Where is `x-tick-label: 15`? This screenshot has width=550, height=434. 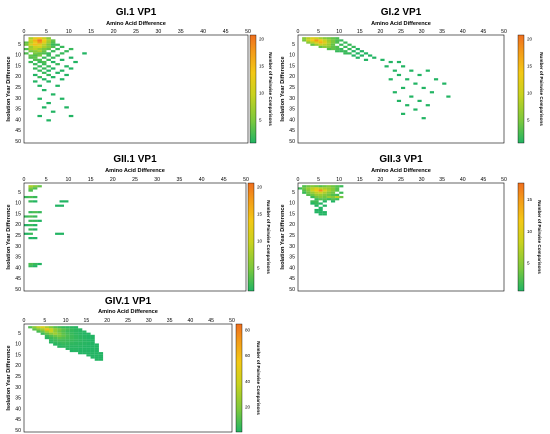
x-tick-label: 15 is located at coordinates (360, 180).